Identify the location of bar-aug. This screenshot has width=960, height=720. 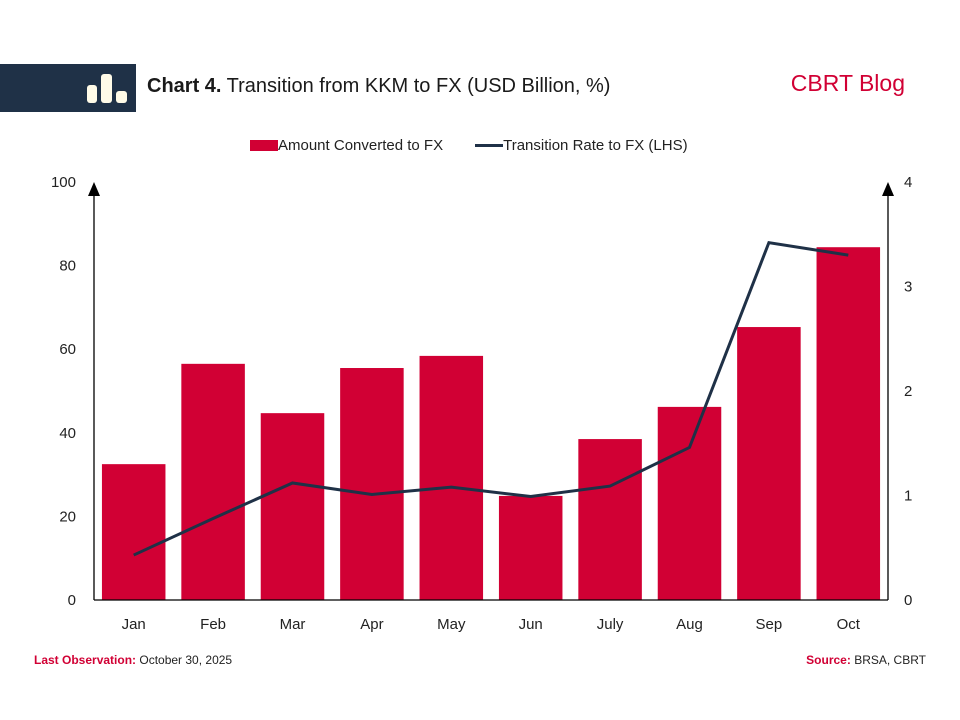
(689, 503).